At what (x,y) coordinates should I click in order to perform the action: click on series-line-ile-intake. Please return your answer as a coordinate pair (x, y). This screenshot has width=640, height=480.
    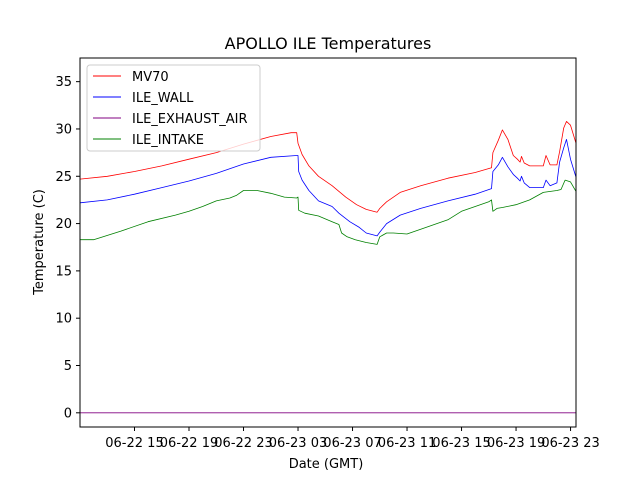
    Looking at the image, I should click on (328, 212).